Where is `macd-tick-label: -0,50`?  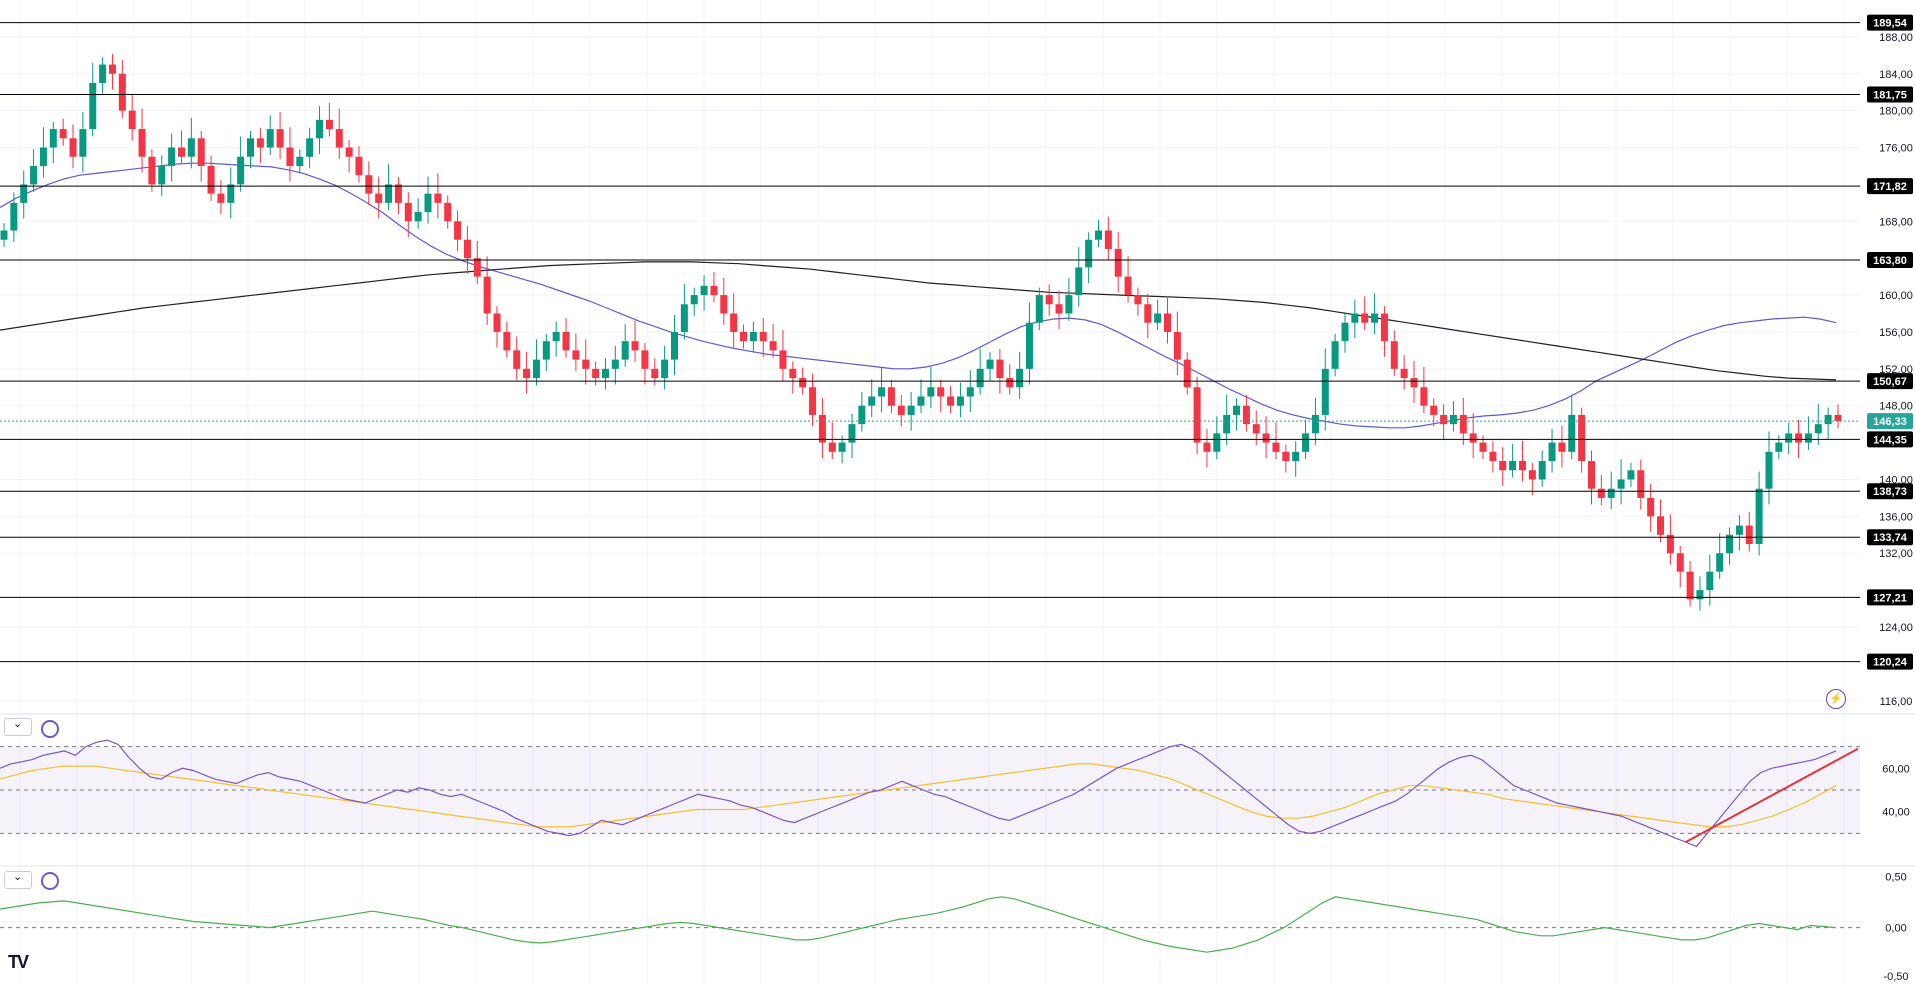
macd-tick-label: -0,50 is located at coordinates (1895, 977).